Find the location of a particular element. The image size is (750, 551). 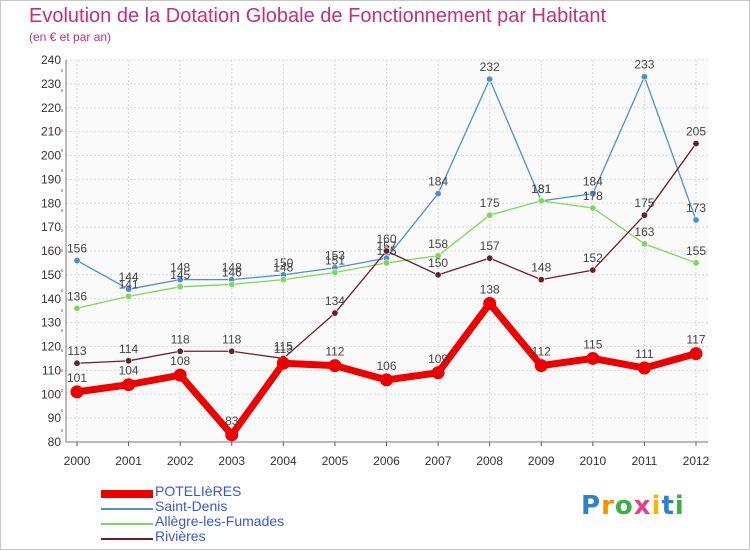

data-label: 178 is located at coordinates (593, 196).